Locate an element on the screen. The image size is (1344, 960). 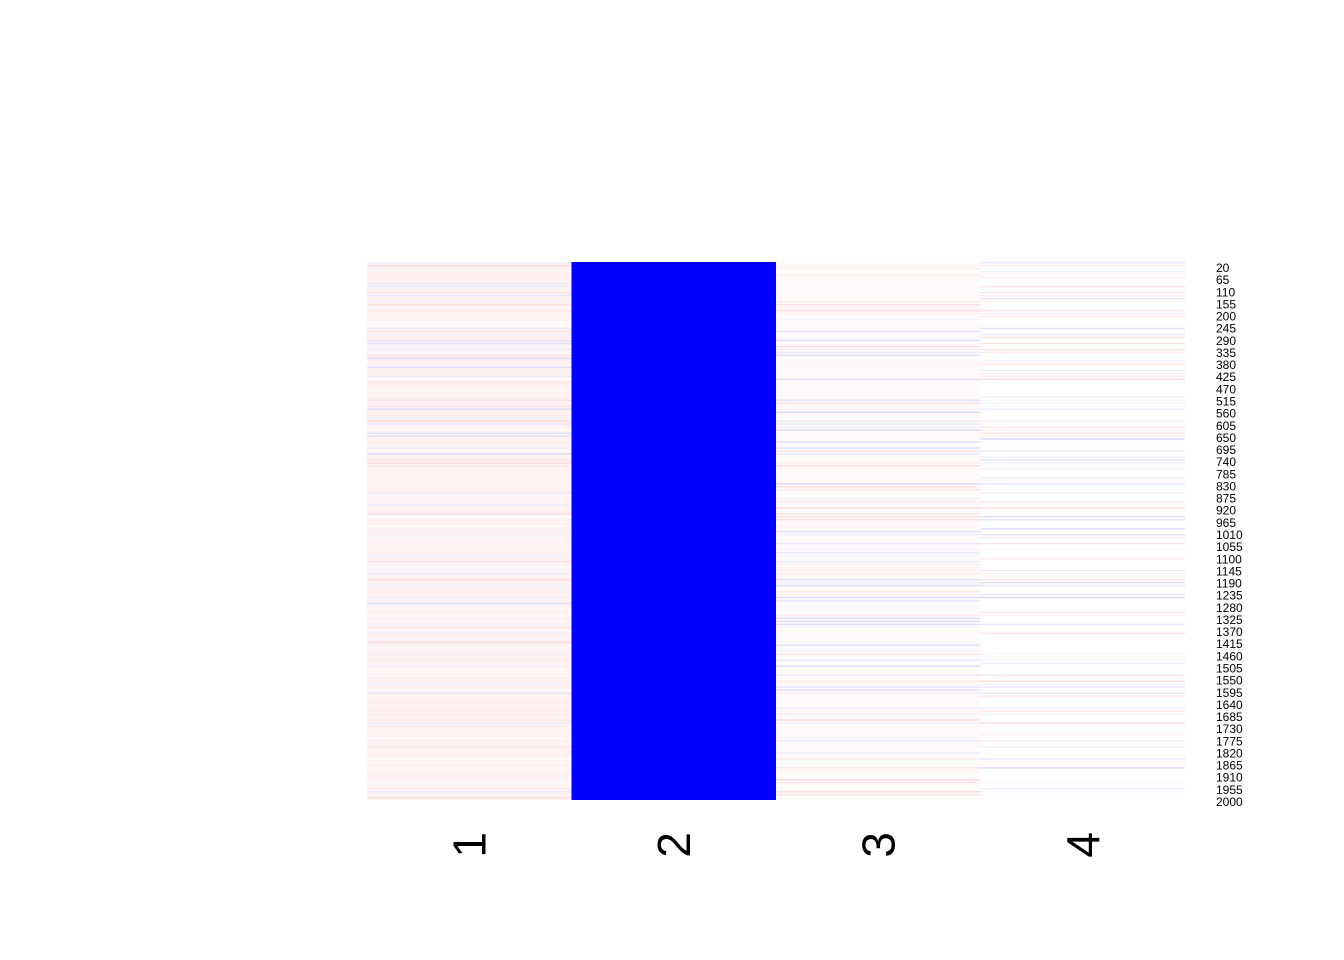
row-tick-label: 110 is located at coordinates (1225, 292).